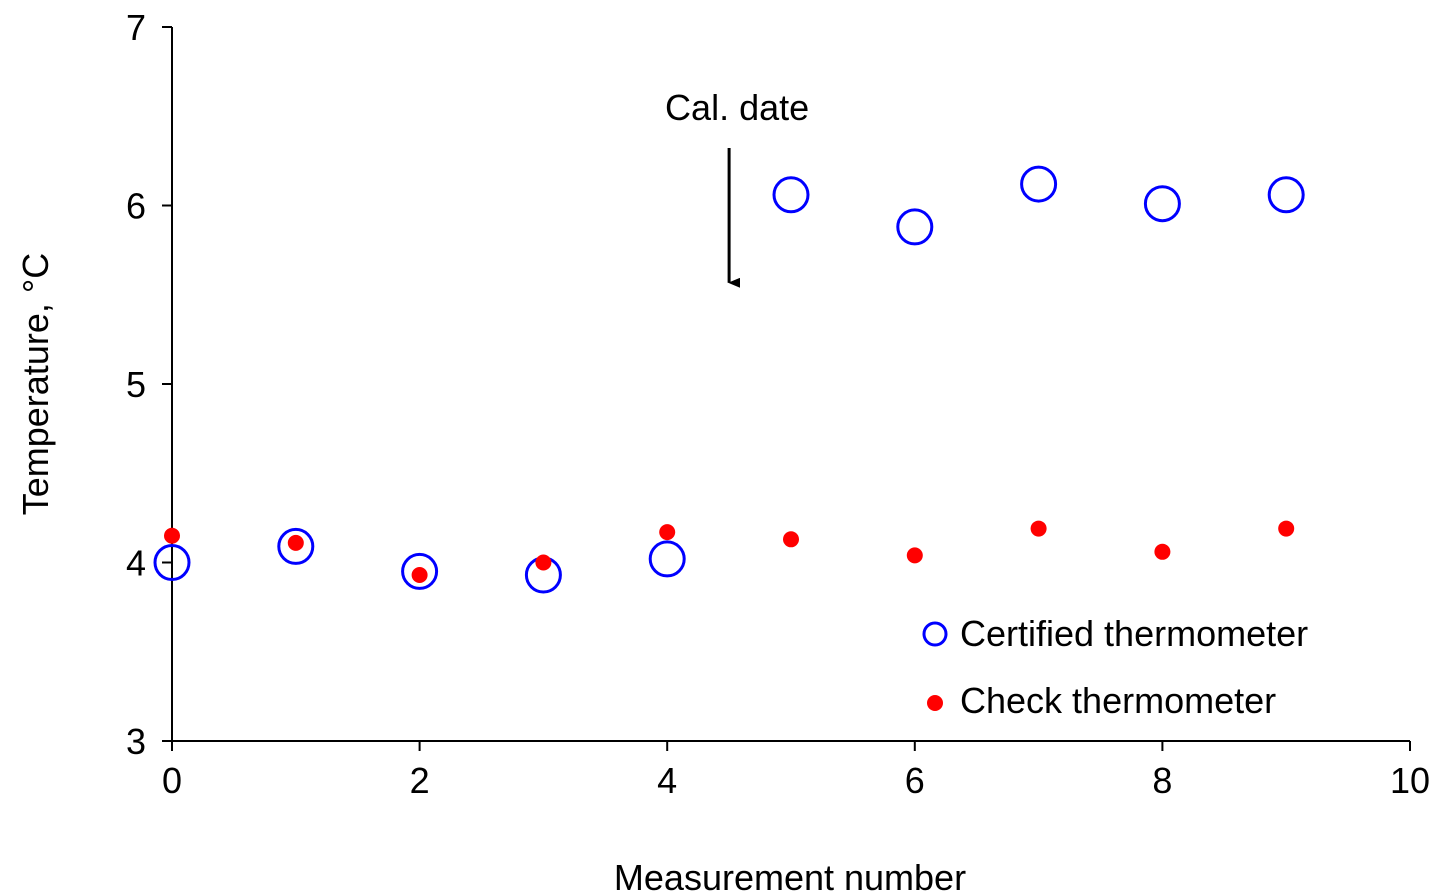  I want to click on x-tick-label: 0, so click(172, 780).